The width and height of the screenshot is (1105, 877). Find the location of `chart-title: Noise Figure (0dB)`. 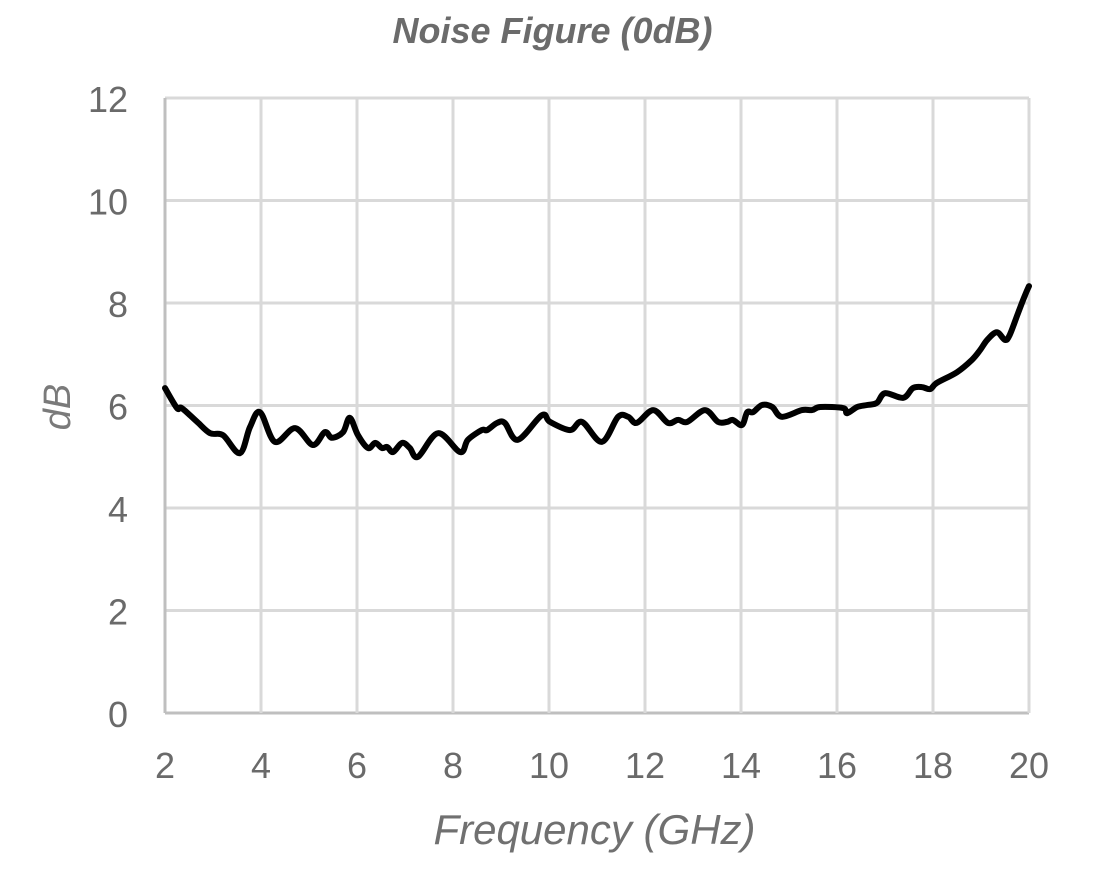

chart-title: Noise Figure (0dB) is located at coordinates (552, 30).